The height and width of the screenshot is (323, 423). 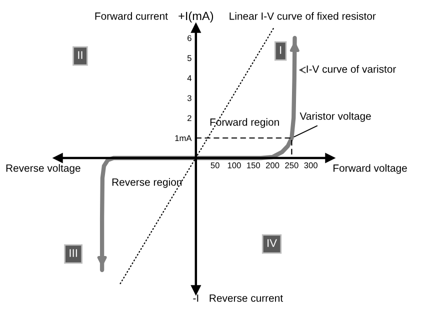 I want to click on x-axis-title: Forward voltage, so click(x=370, y=169).